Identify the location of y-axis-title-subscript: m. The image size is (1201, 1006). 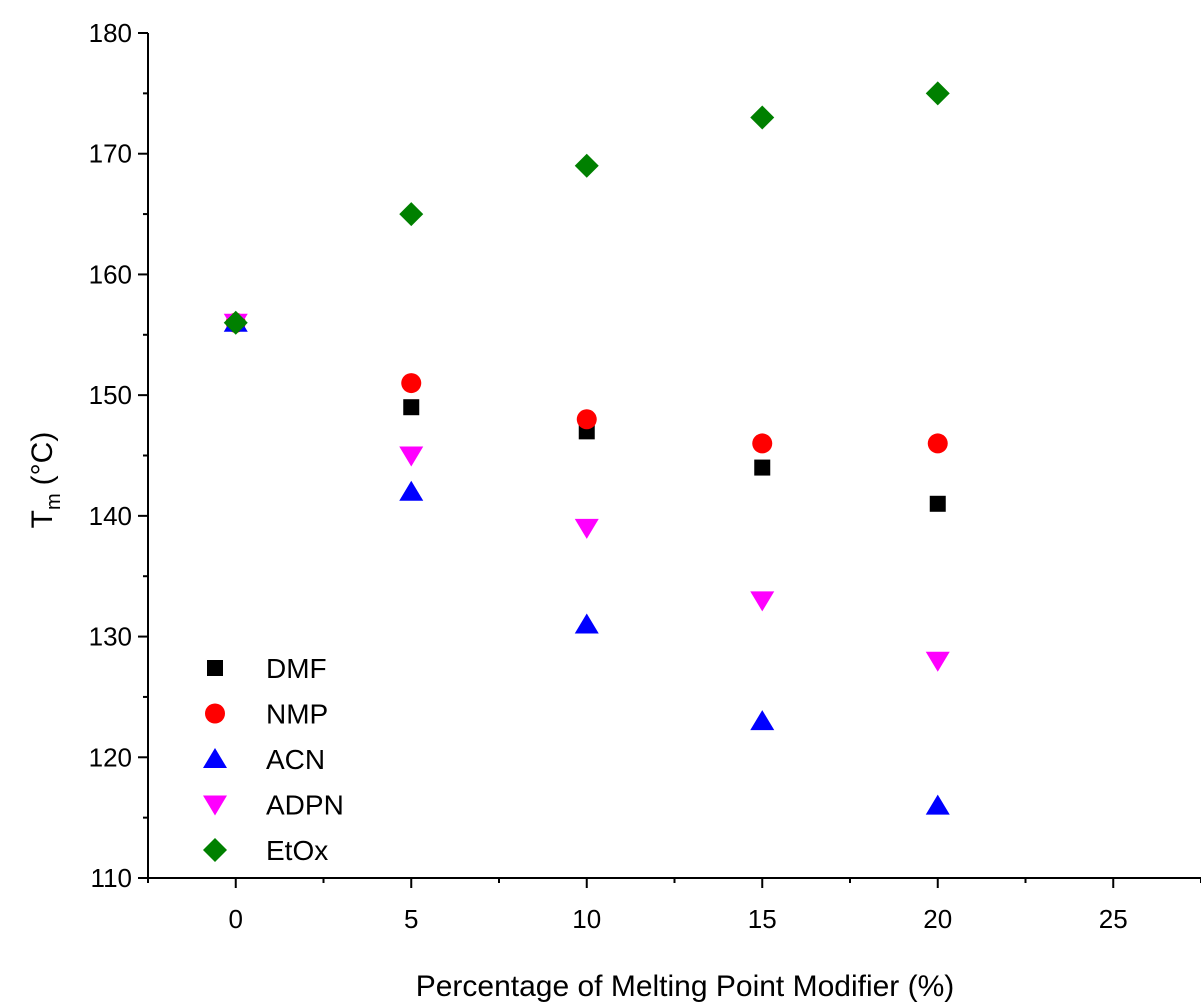
(54, 501).